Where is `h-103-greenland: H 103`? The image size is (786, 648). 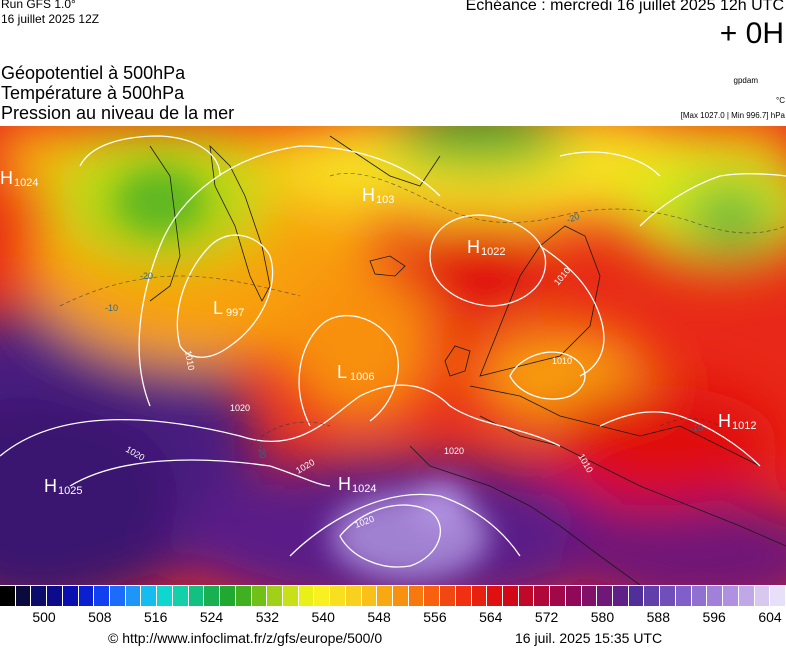 h-103-greenland: H 103 is located at coordinates (378, 195).